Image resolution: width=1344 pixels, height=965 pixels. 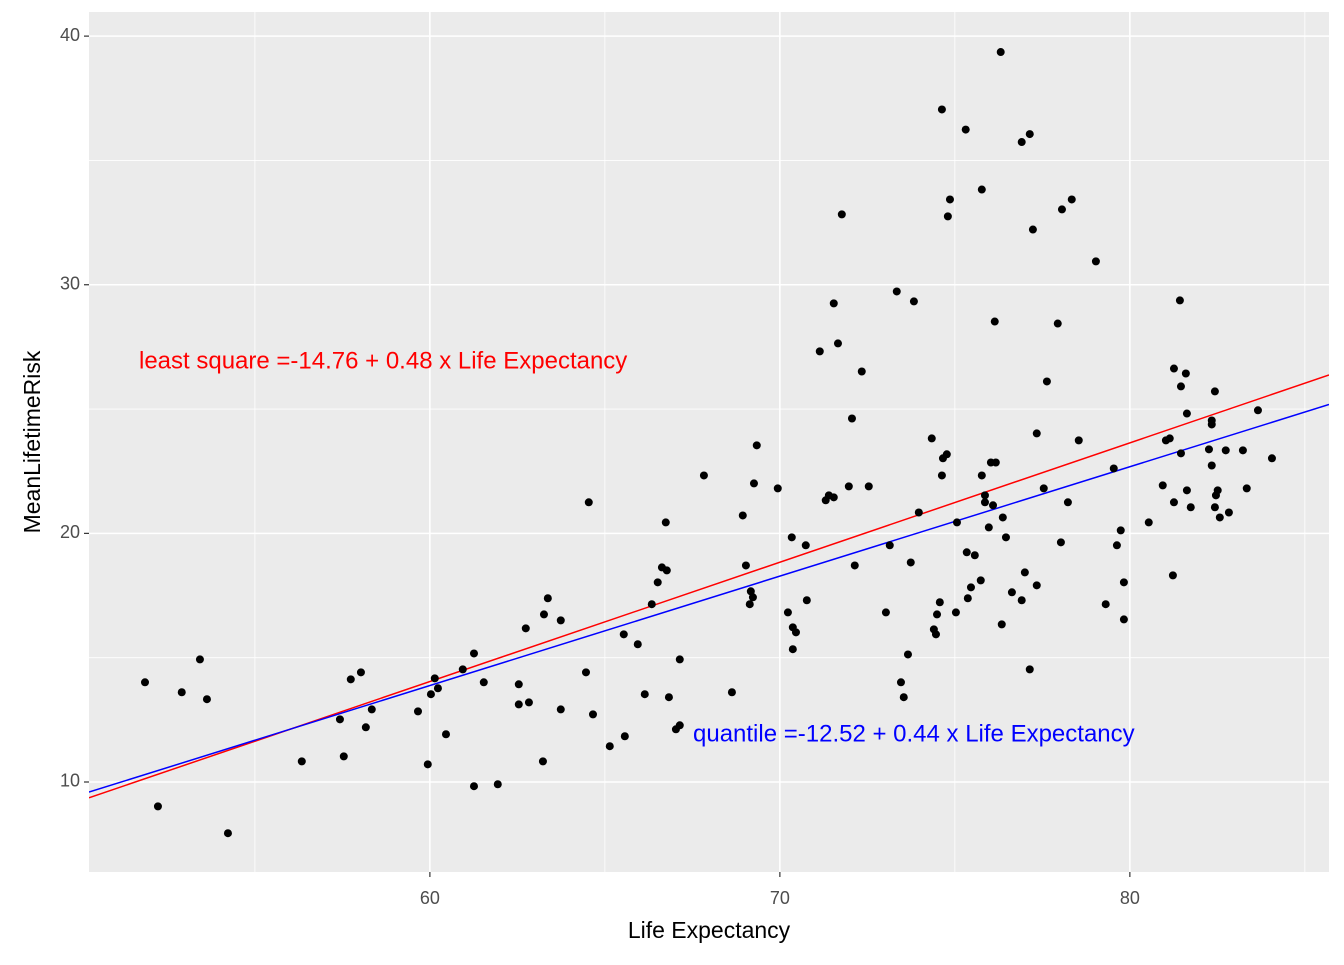 What do you see at coordinates (70, 781) in the screenshot?
I see `y-tick-label: 10` at bounding box center [70, 781].